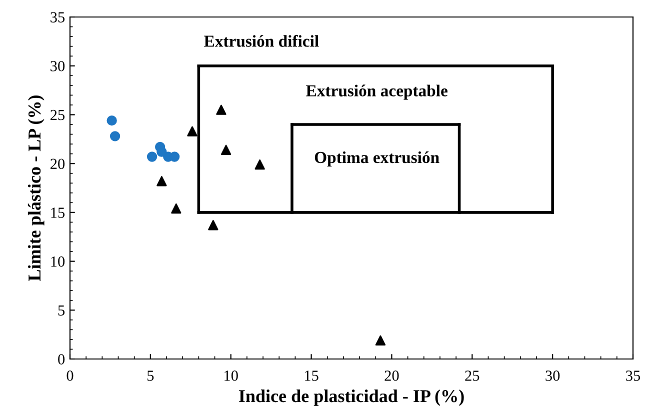  I want to click on y-tick-label: 35, so click(57, 17).